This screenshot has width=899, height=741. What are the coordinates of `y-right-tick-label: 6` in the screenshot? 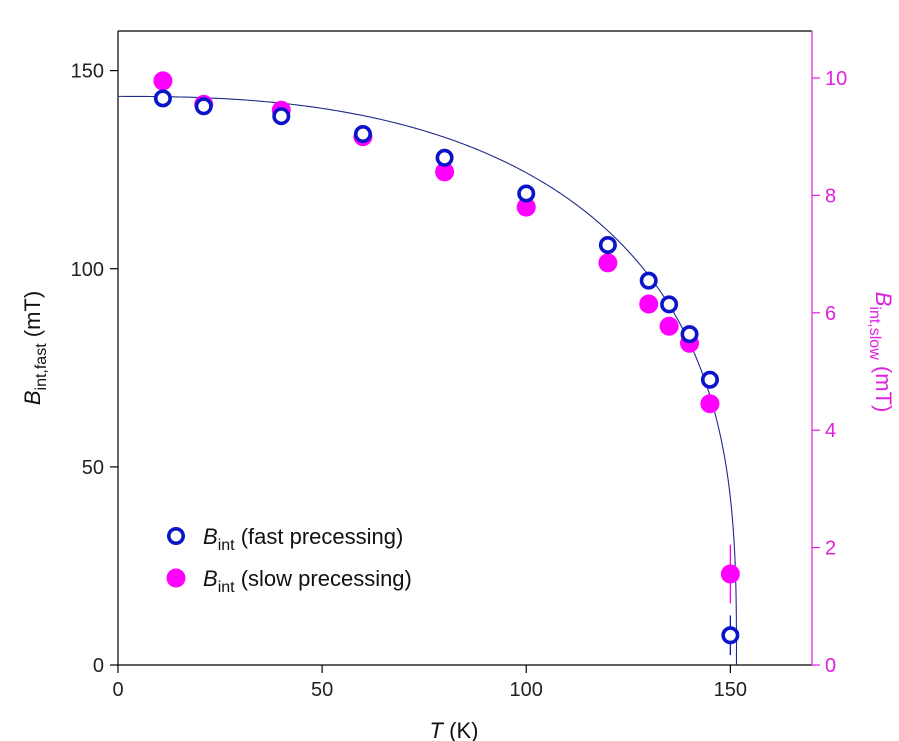 It's located at (830, 314).